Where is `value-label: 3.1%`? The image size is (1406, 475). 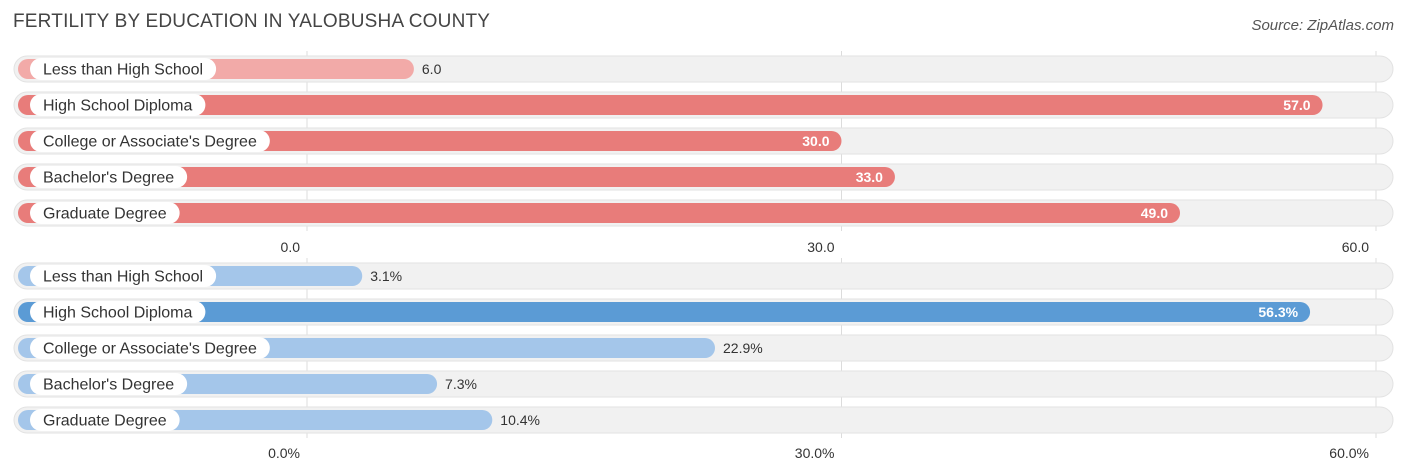
value-label: 3.1% is located at coordinates (386, 276).